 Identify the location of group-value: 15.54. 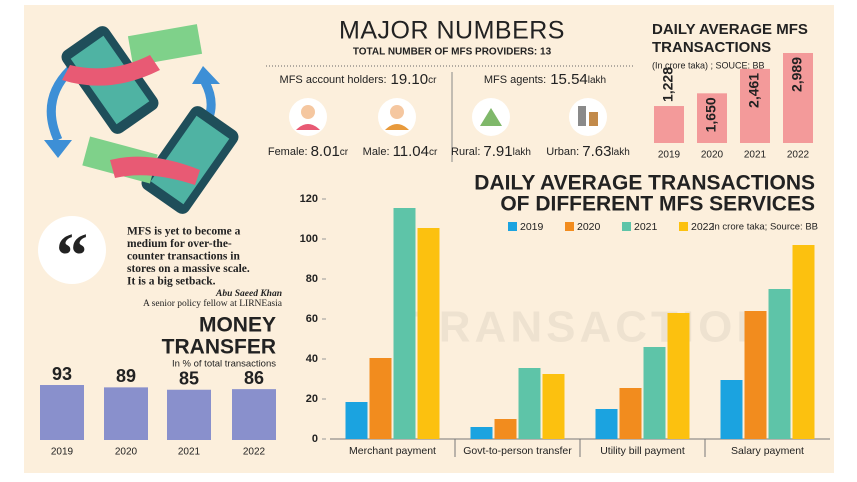
(569, 79).